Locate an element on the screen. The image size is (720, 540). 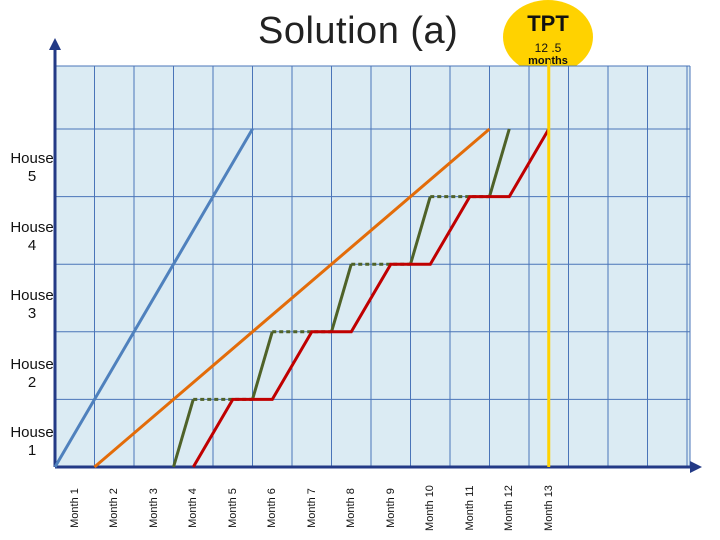
tpt-badge: TPT 12 .5 months is located at coordinates (548, 37).